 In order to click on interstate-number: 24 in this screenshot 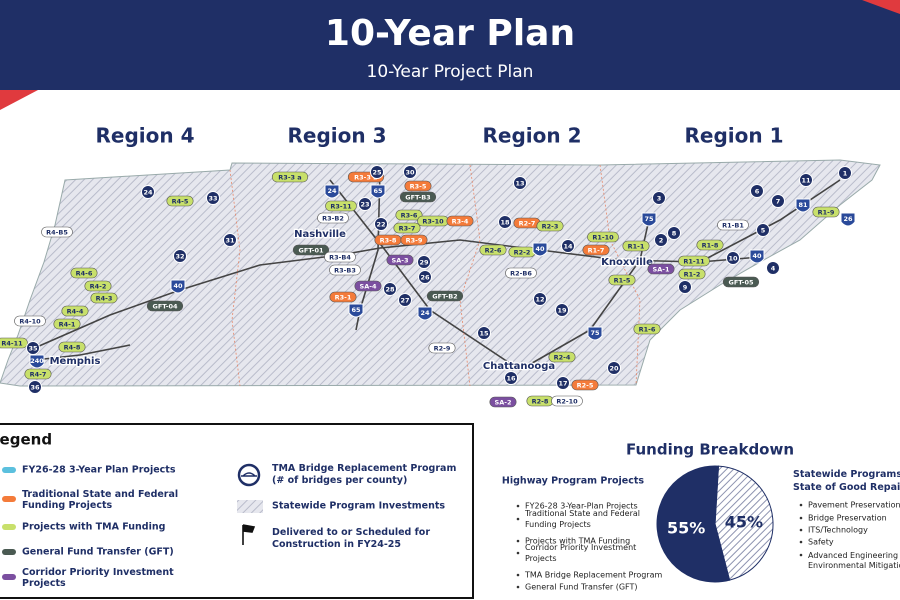, I will do `click(332, 191)`.